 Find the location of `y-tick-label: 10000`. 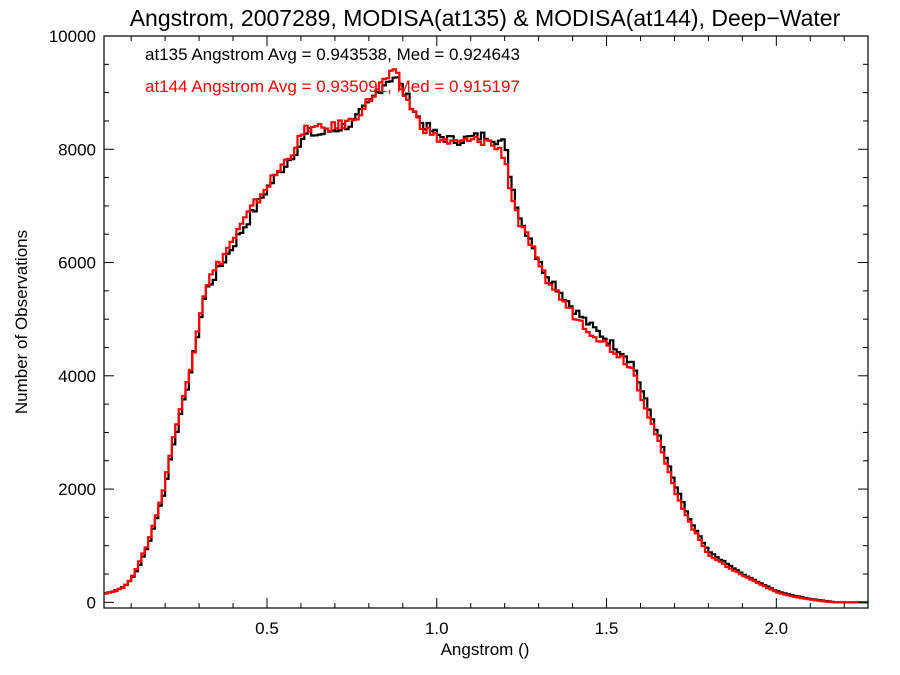

y-tick-label: 10000 is located at coordinates (72, 36).